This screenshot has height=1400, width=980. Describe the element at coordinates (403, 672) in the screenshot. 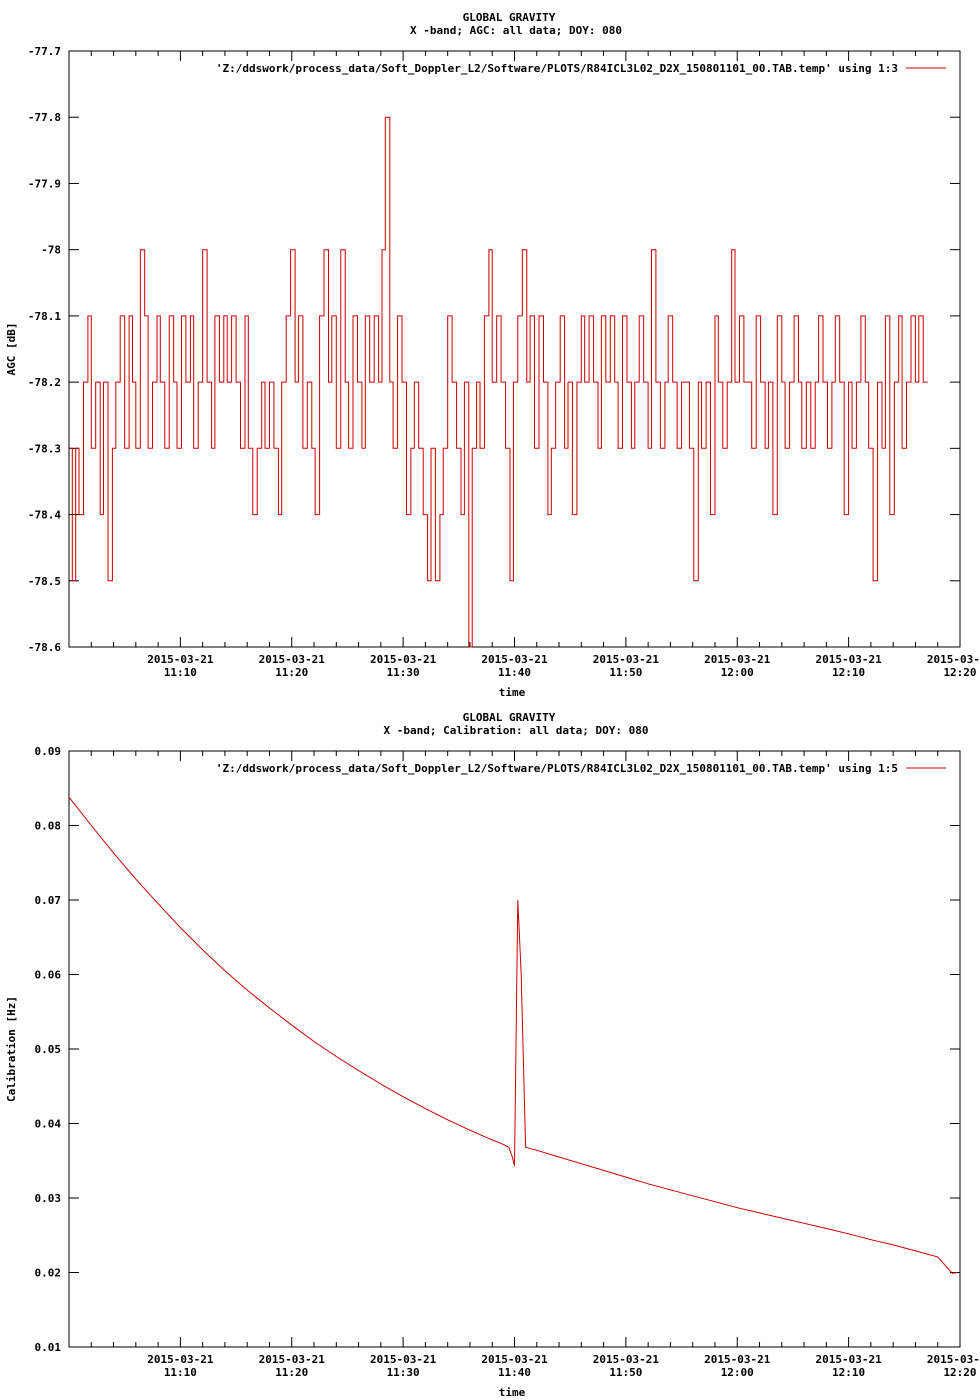

I see `x-tick-time: 11:30` at that location.